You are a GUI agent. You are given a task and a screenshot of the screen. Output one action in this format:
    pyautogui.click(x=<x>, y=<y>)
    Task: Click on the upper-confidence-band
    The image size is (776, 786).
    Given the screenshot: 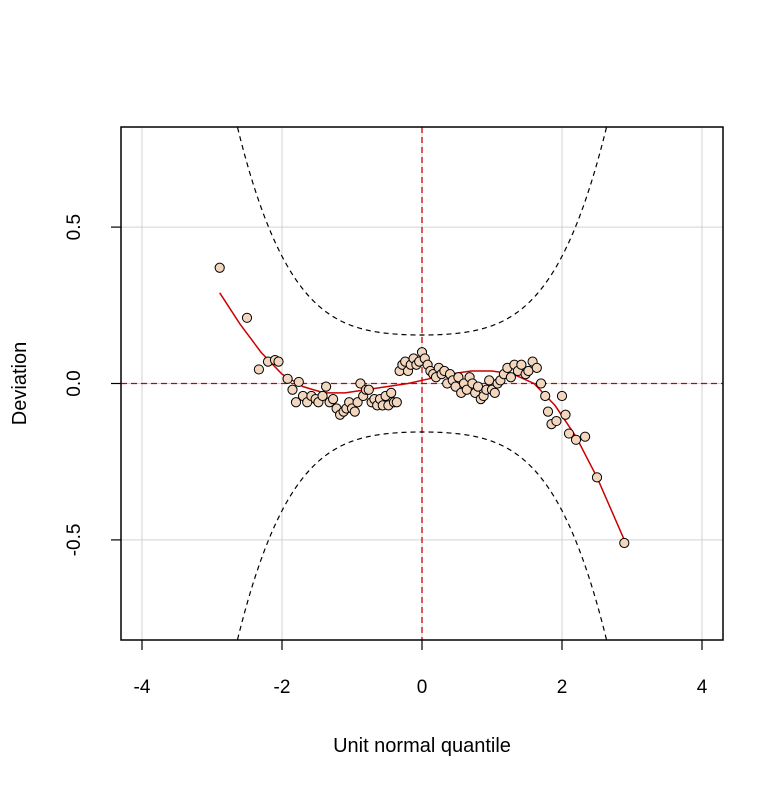 What is the action you would take?
    pyautogui.click(x=422, y=231)
    